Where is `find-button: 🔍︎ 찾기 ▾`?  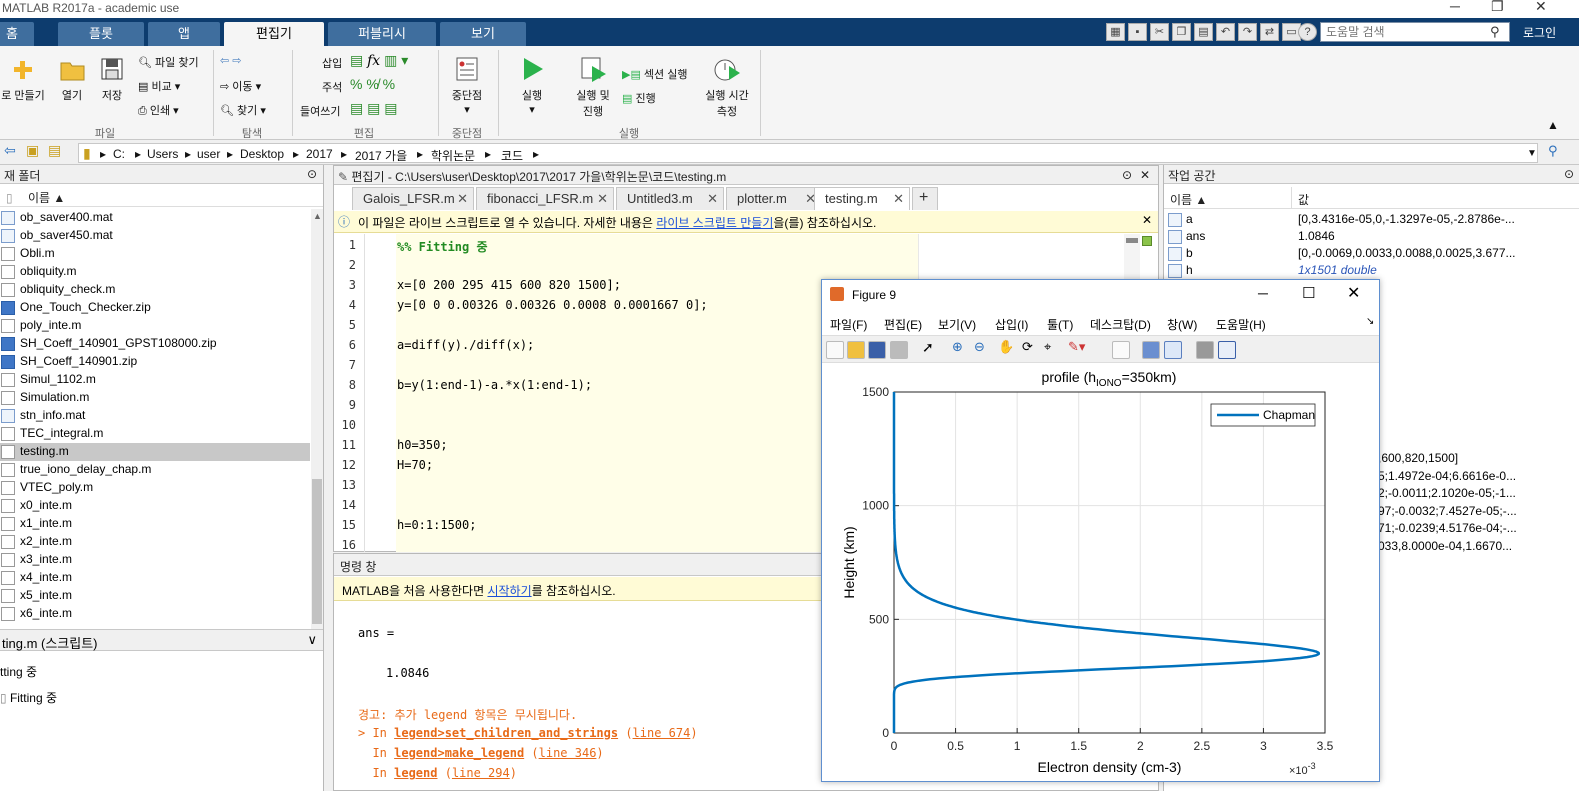
find-button: 🔍︎ 찾기 ▾ is located at coordinates (243, 111).